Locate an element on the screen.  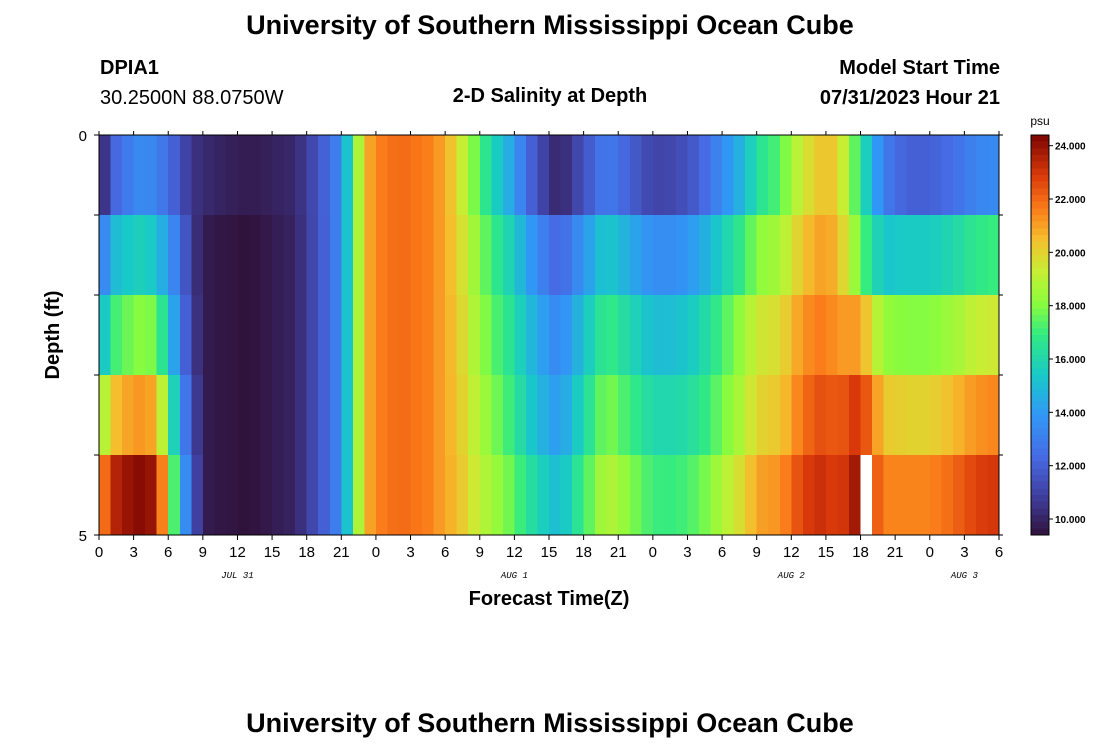
x-tick-label: 9 is located at coordinates (480, 552).